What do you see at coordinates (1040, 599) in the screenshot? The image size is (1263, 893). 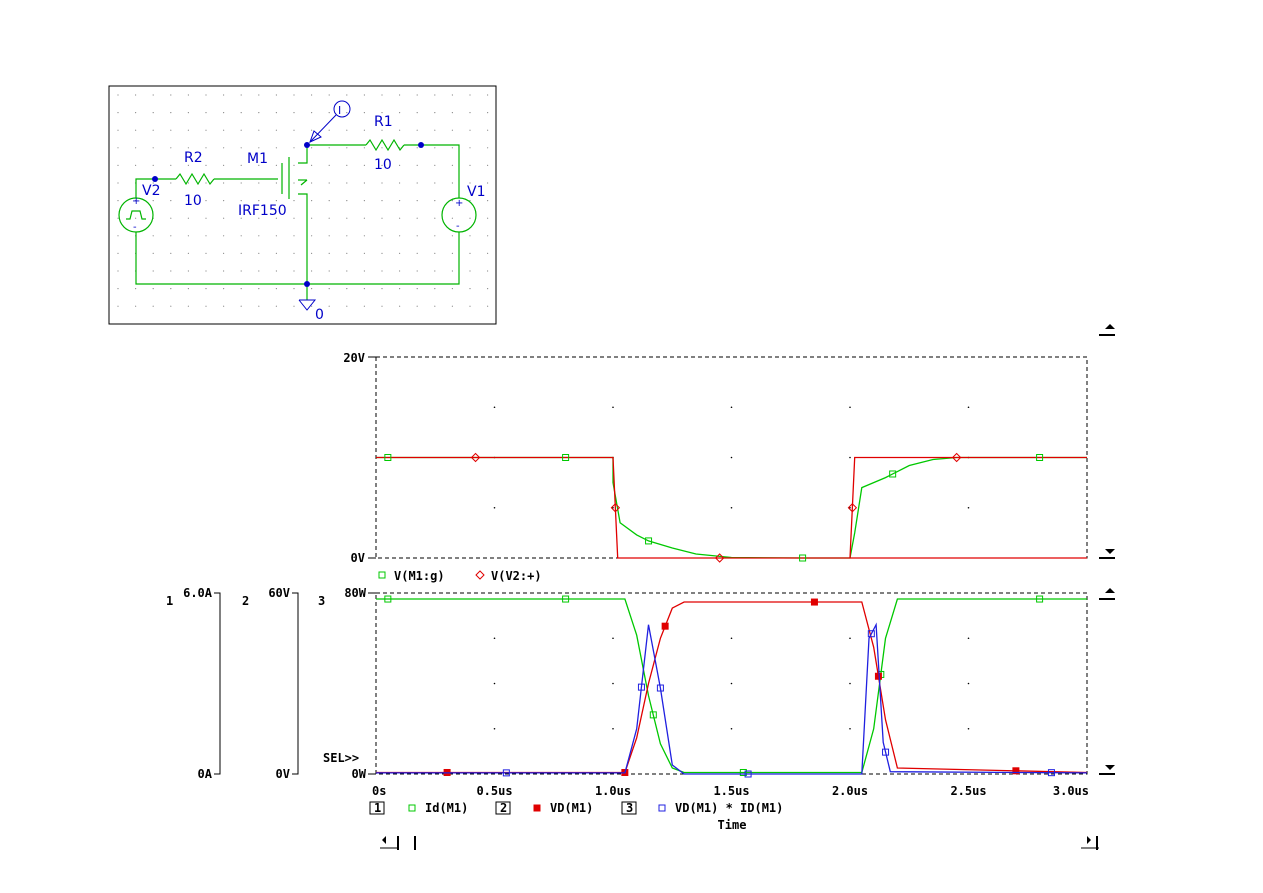 I see `series-marker-id` at bounding box center [1040, 599].